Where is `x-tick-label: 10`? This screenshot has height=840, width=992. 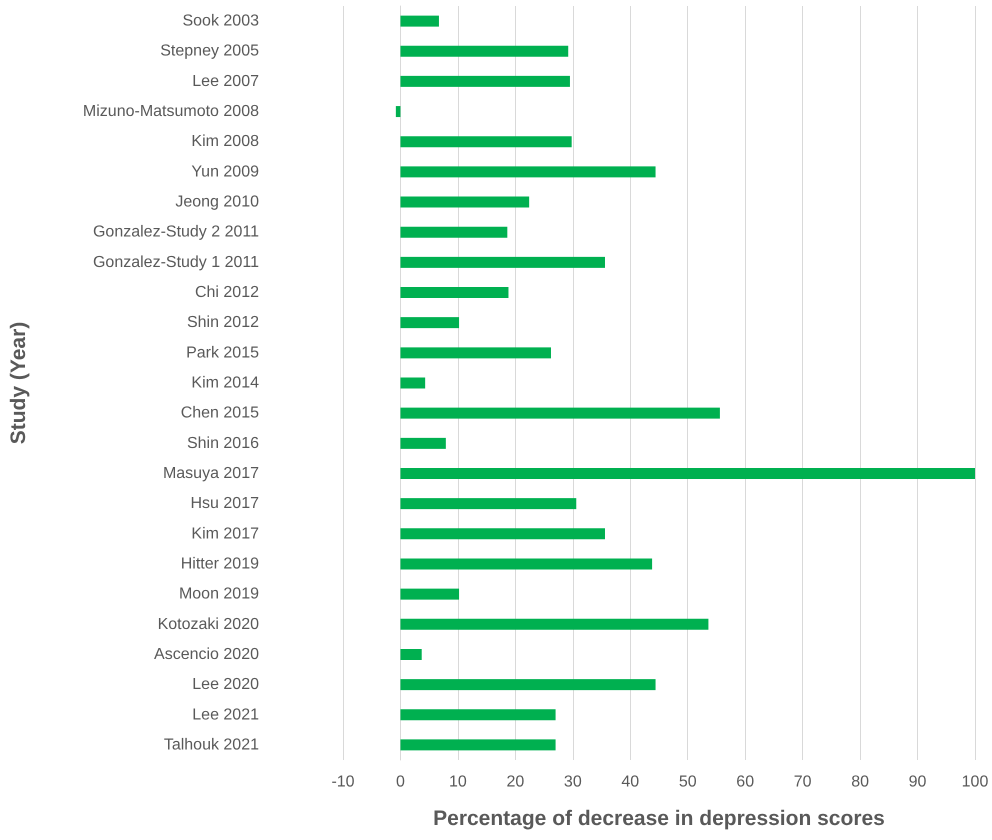 x-tick-label: 10 is located at coordinates (458, 782).